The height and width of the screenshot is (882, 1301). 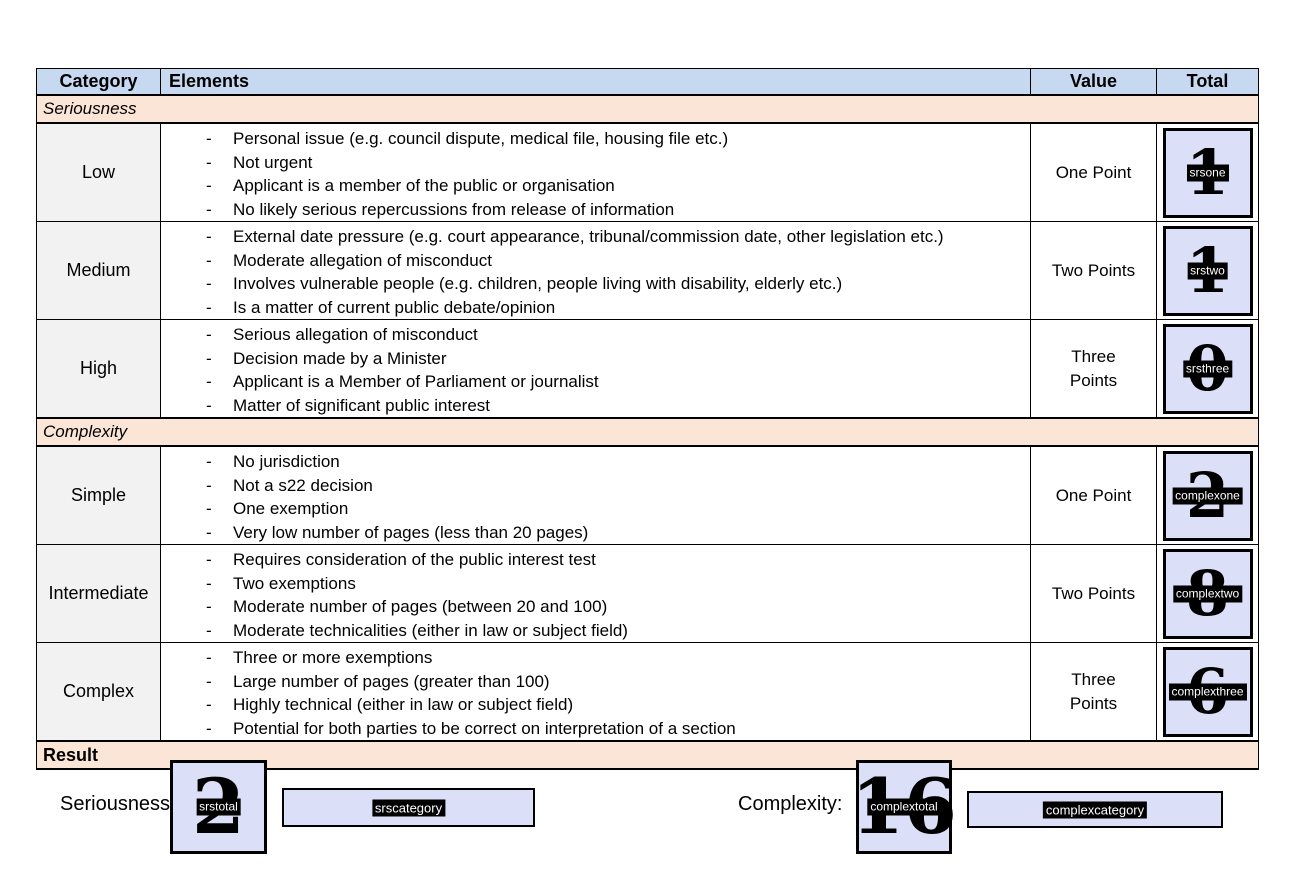 I want to click on srscategory-form-field: srscategory, so click(x=408, y=807).